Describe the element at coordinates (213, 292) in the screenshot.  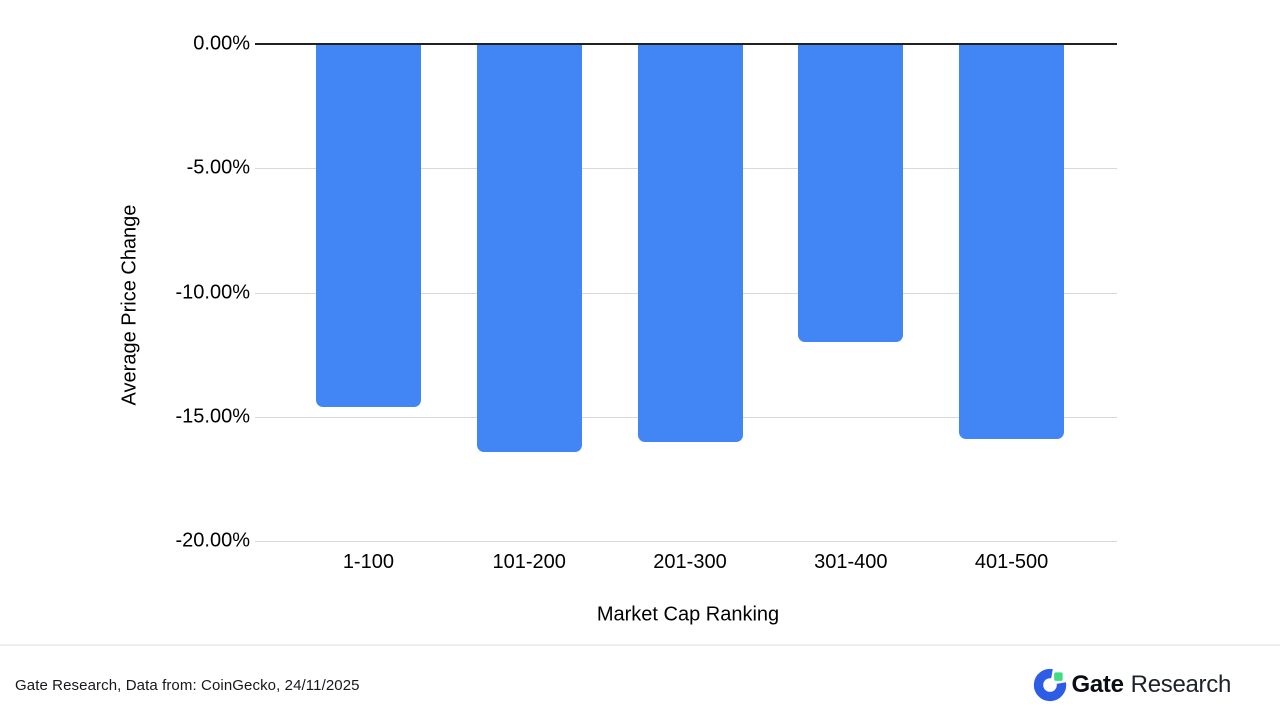
I see `y-tick-label: -10.00%` at that location.